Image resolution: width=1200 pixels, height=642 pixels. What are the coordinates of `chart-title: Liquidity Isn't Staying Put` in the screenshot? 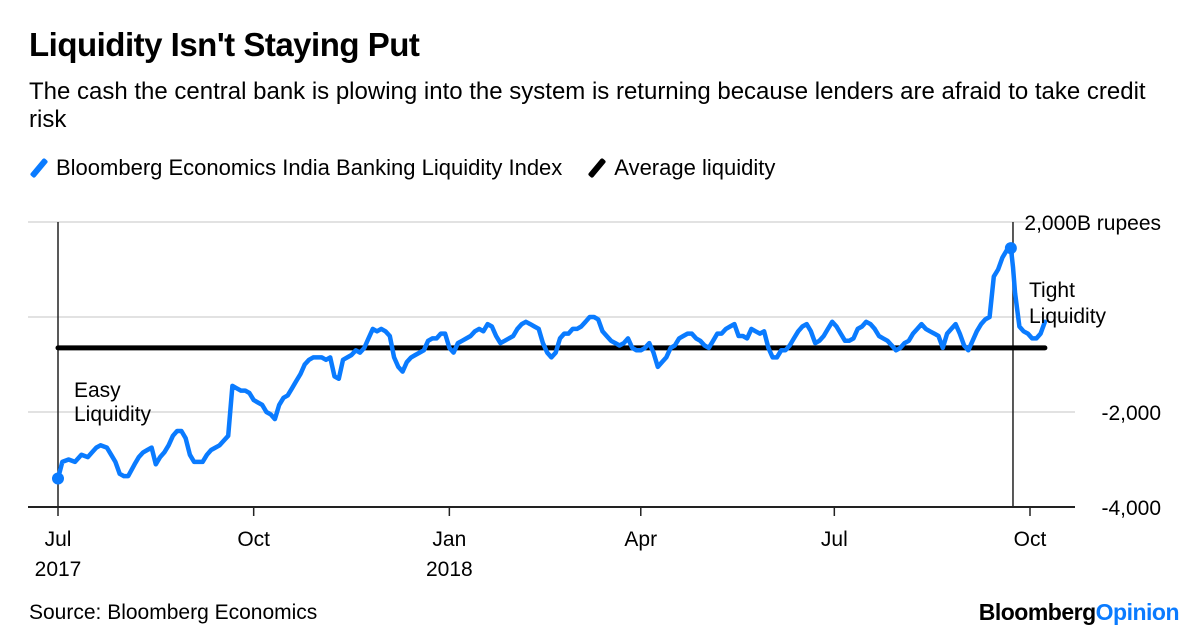 It's located at (224, 44).